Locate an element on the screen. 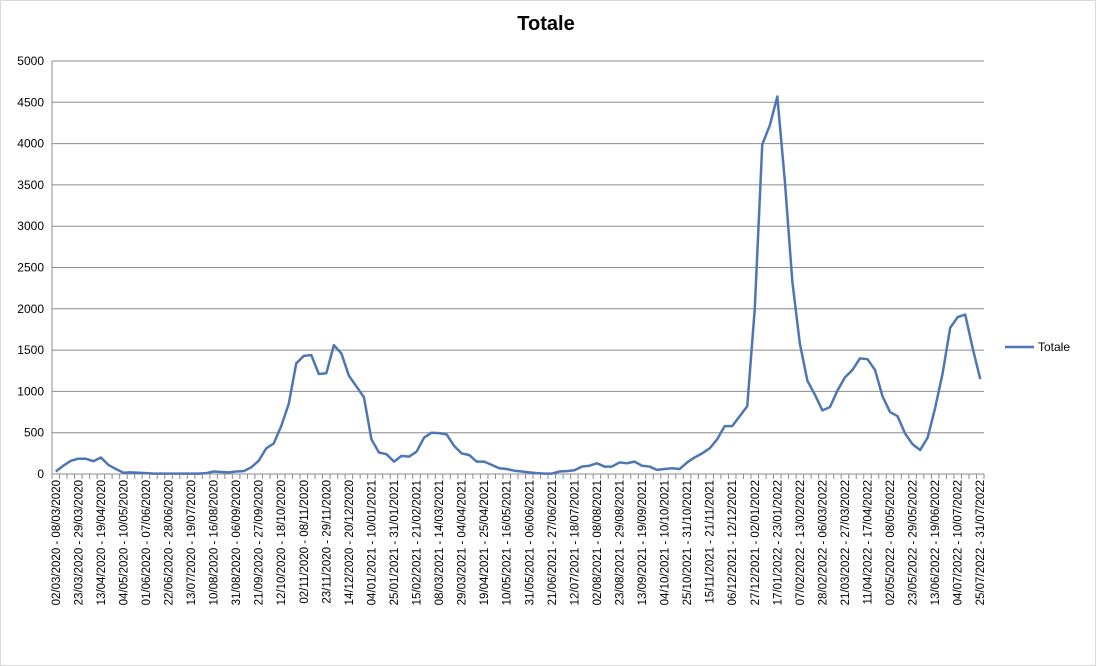  x-tick-label: 25/10/2021 - 31/10/2021 is located at coordinates (688, 542).